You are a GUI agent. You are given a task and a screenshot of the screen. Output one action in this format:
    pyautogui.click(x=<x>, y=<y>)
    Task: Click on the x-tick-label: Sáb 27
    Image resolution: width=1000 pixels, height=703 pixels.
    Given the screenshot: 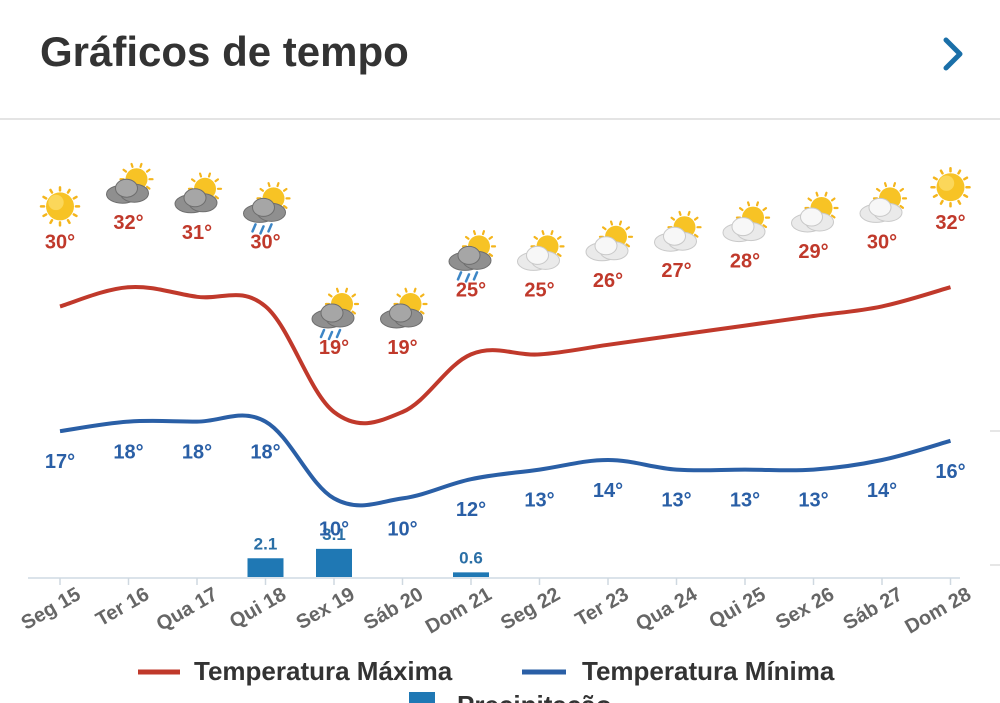 What is the action you would take?
    pyautogui.click(x=873, y=608)
    